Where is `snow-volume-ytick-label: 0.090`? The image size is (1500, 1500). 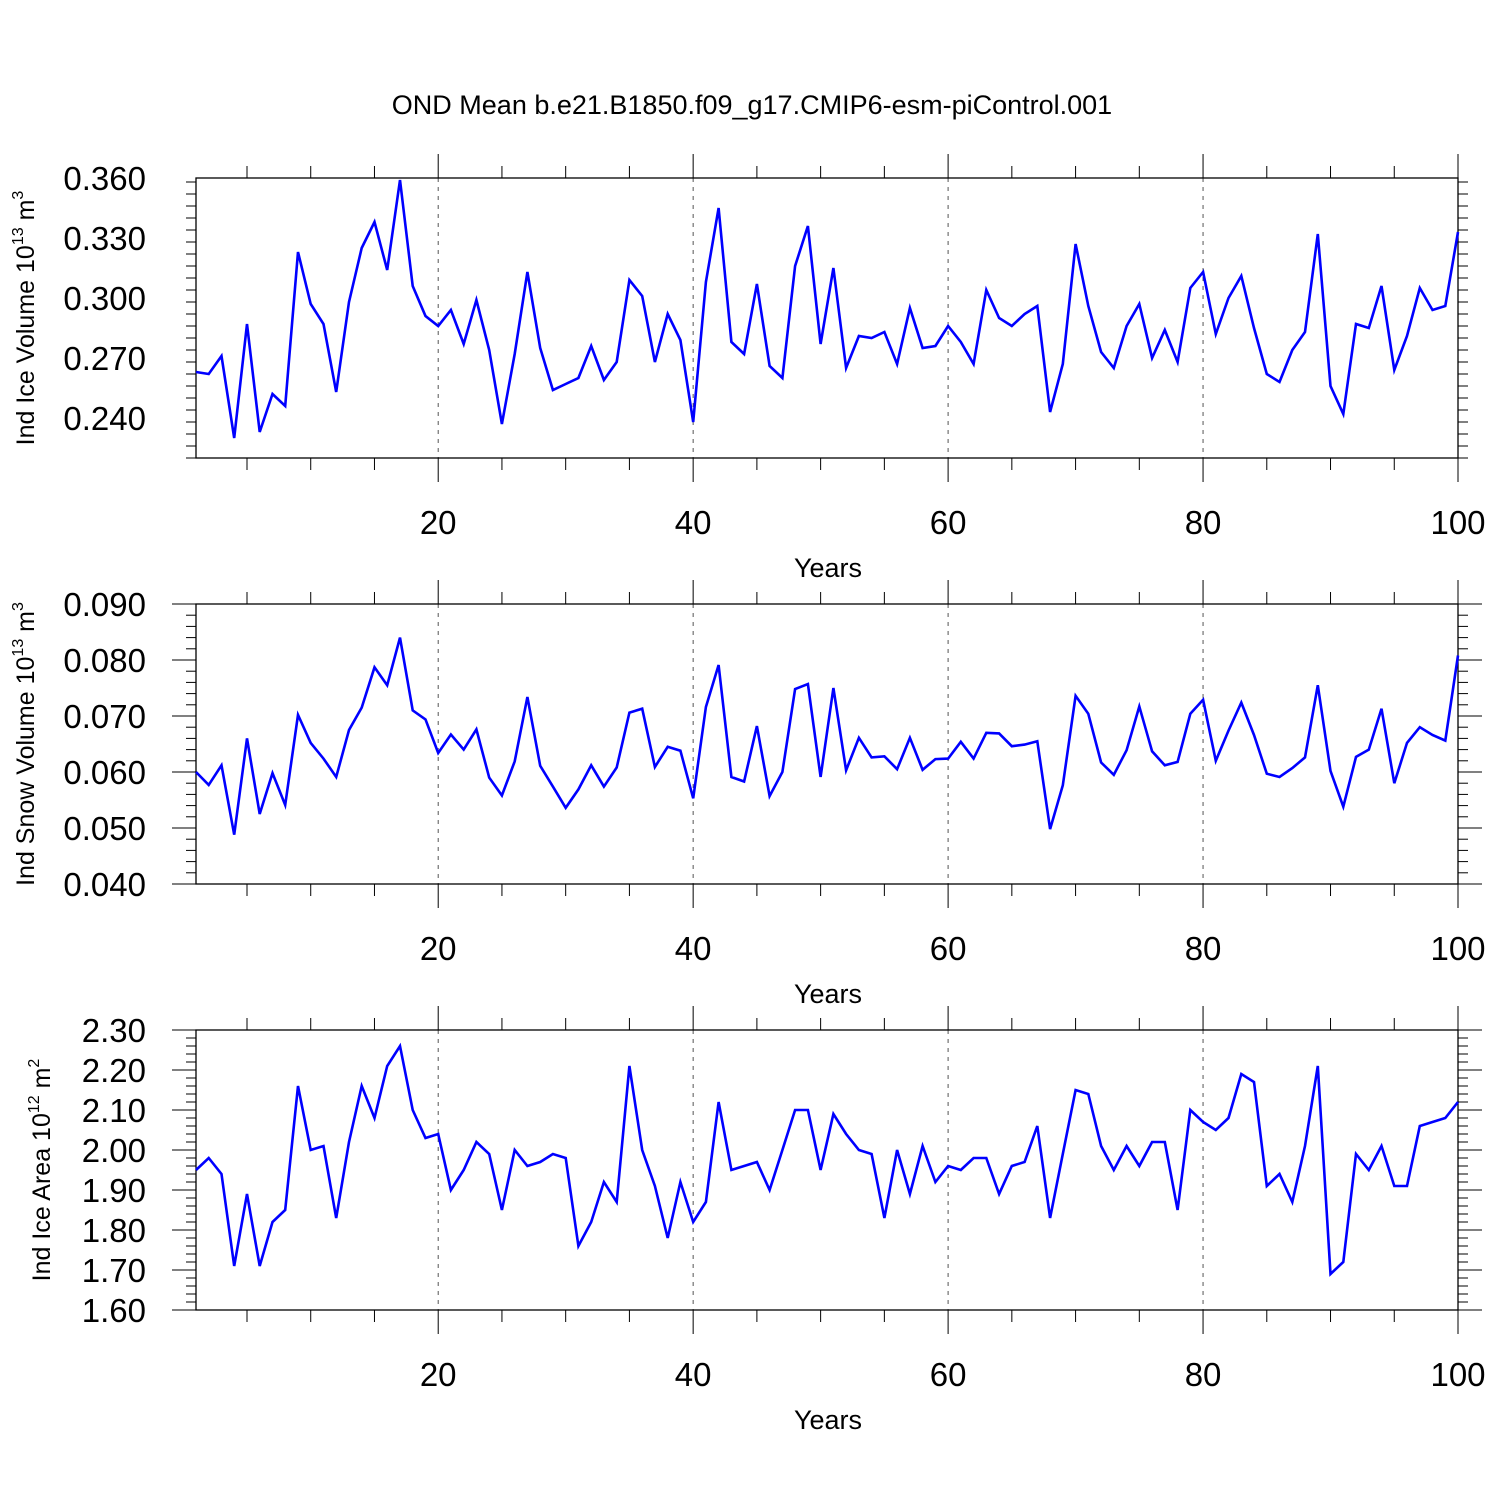 snow-volume-ytick-label: 0.090 is located at coordinates (104, 604).